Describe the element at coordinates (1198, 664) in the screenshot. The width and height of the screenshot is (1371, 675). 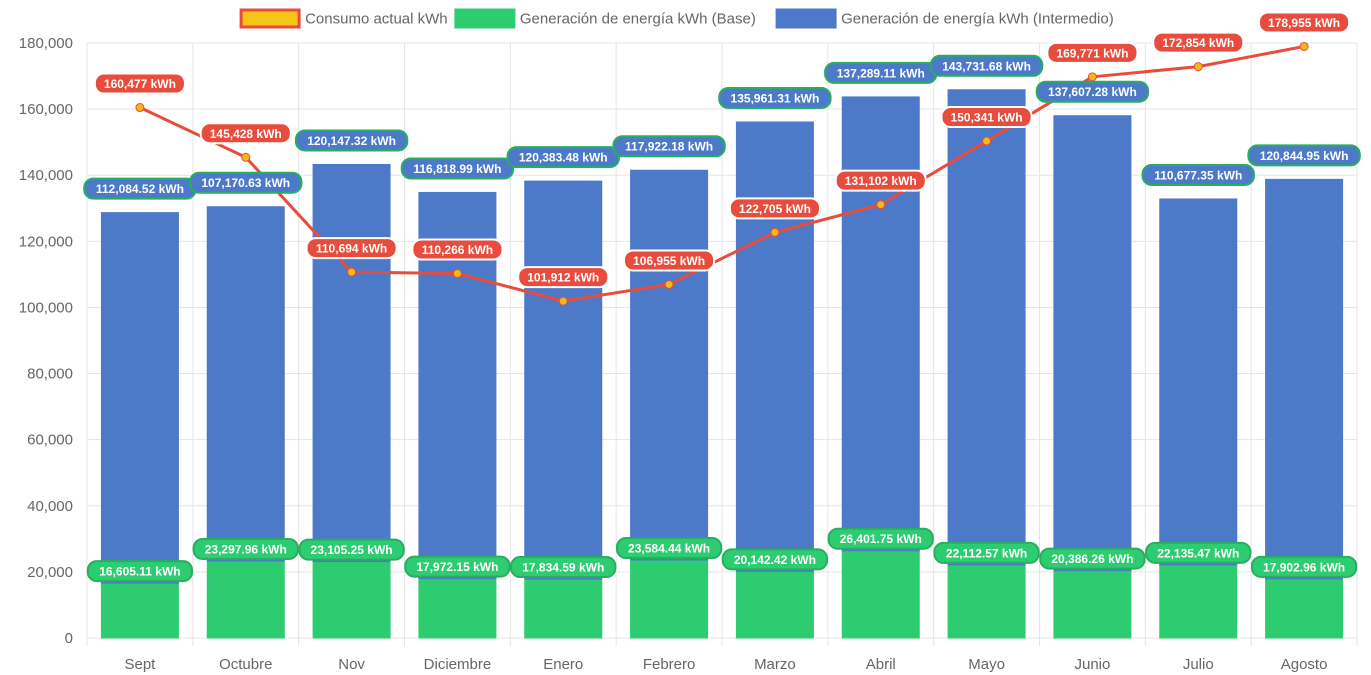
I see `x-tick-label: Julio` at that location.